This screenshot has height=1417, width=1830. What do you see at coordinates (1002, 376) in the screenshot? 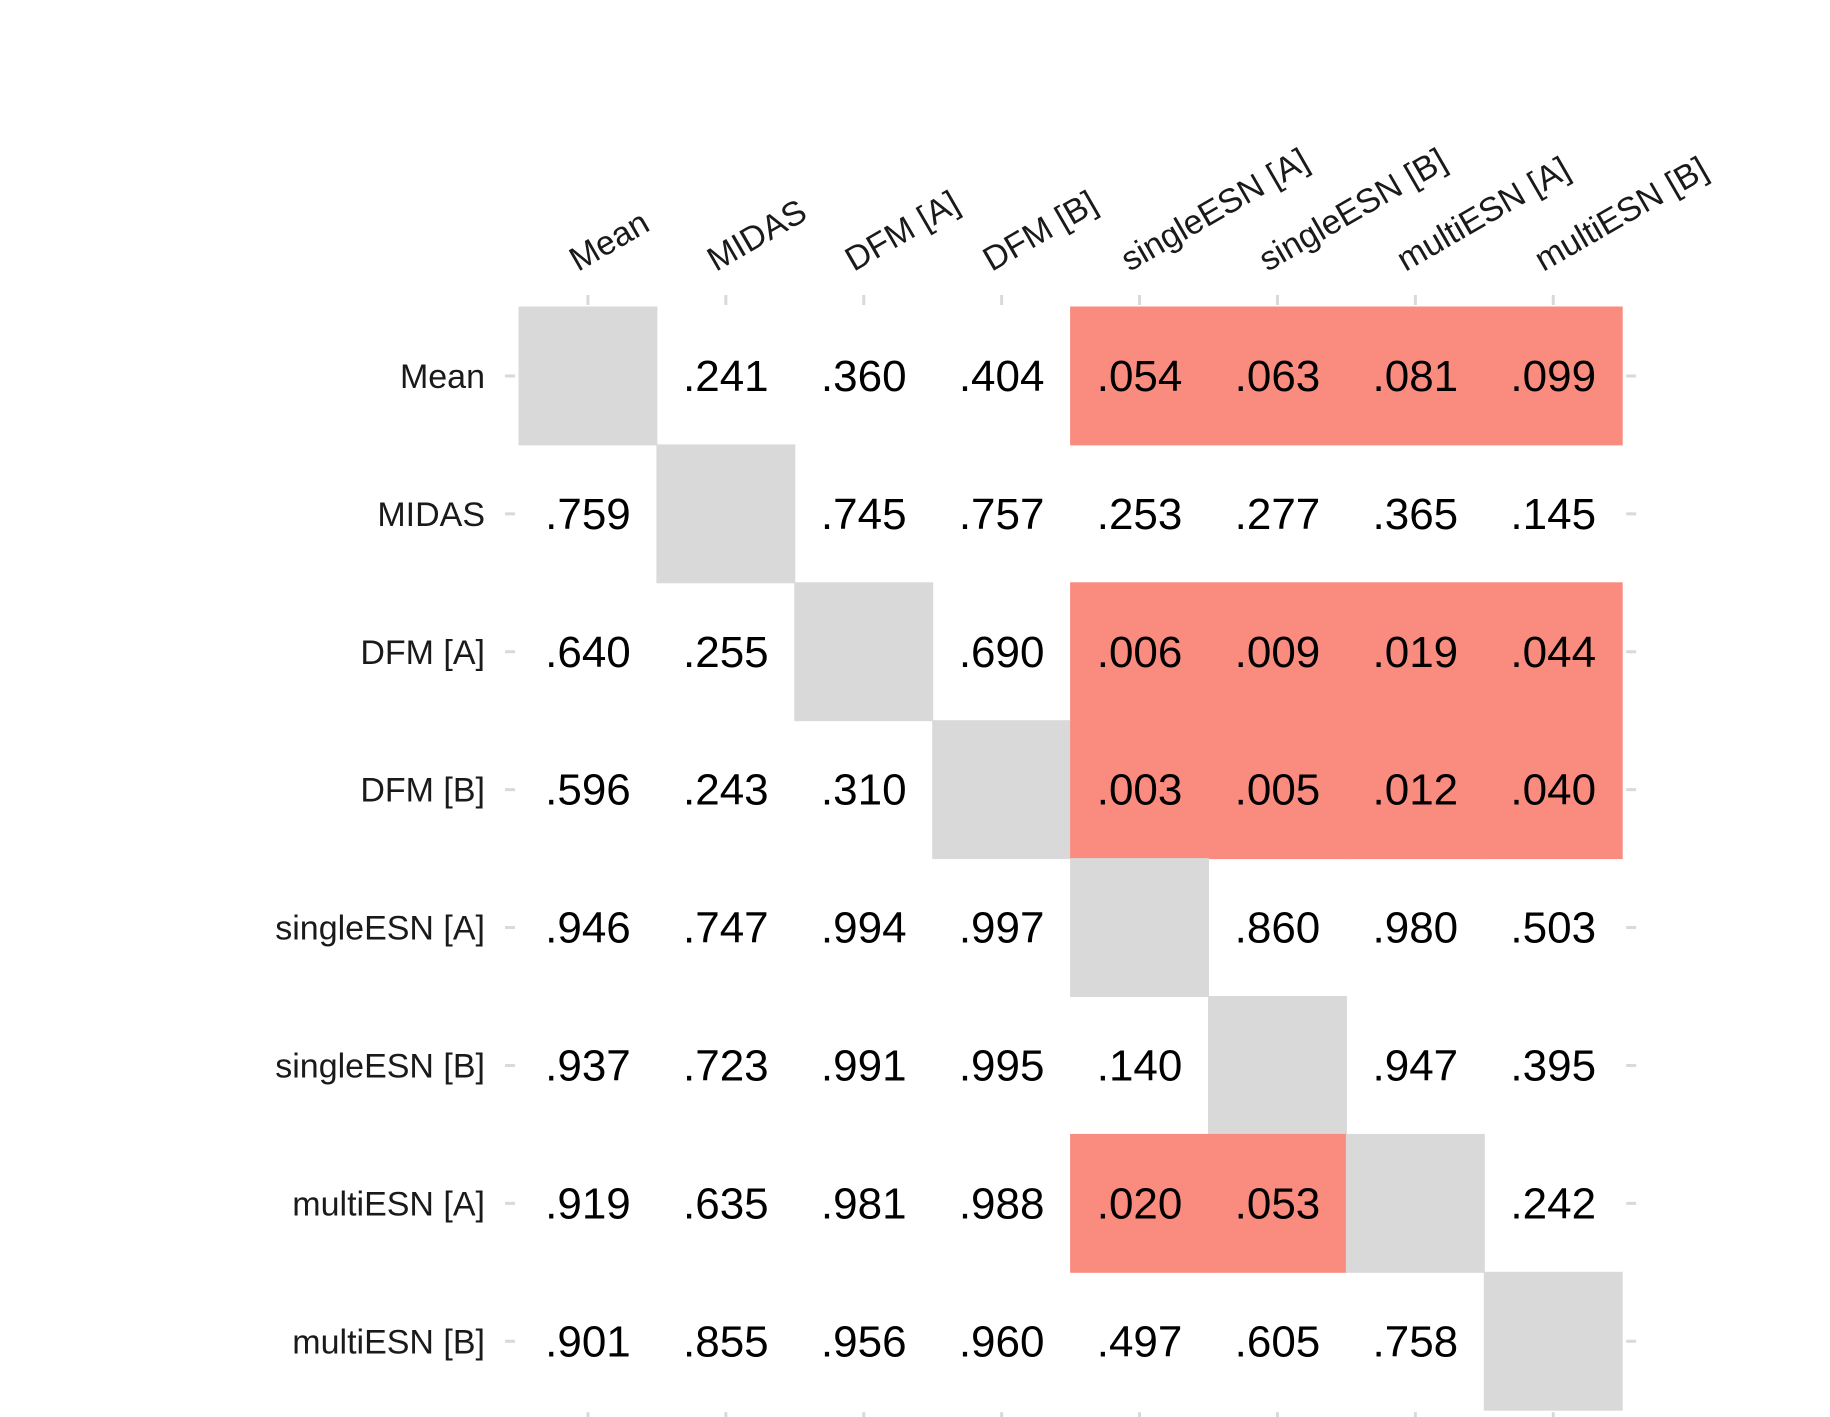
I see `cell-value: .404` at bounding box center [1002, 376].